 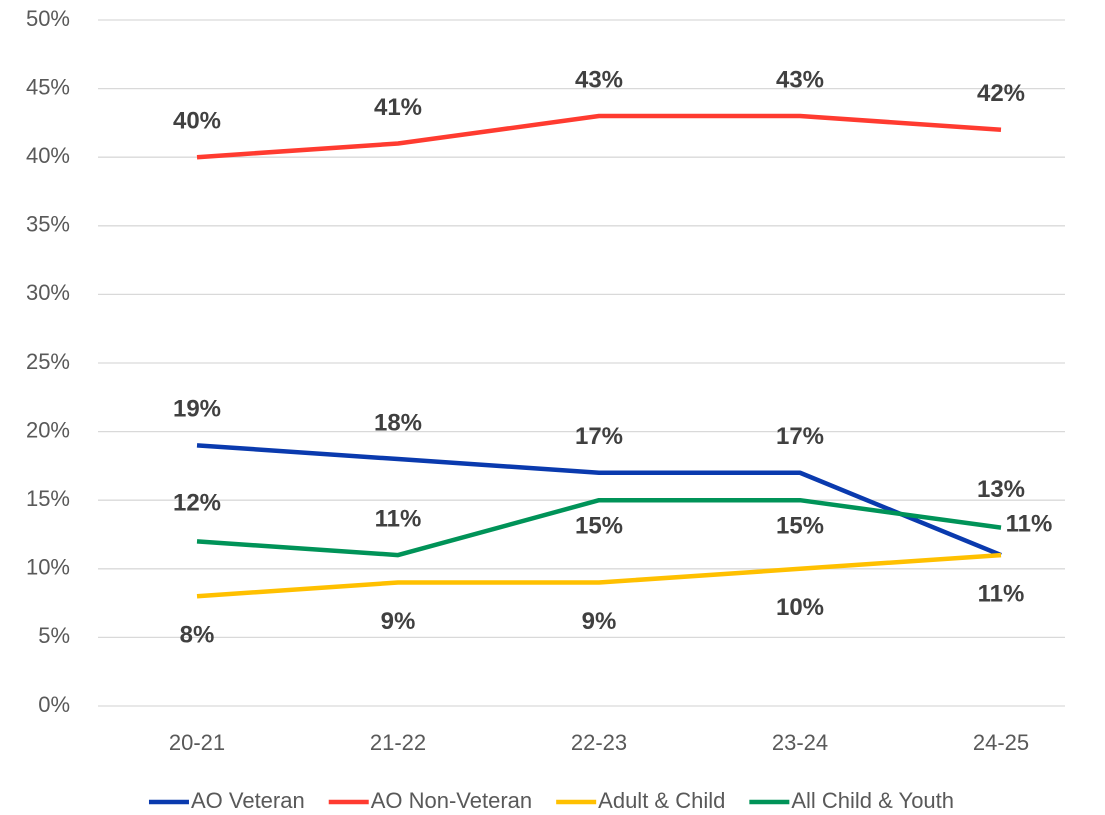 I want to click on y-tick-label: 45%, so click(x=48, y=86).